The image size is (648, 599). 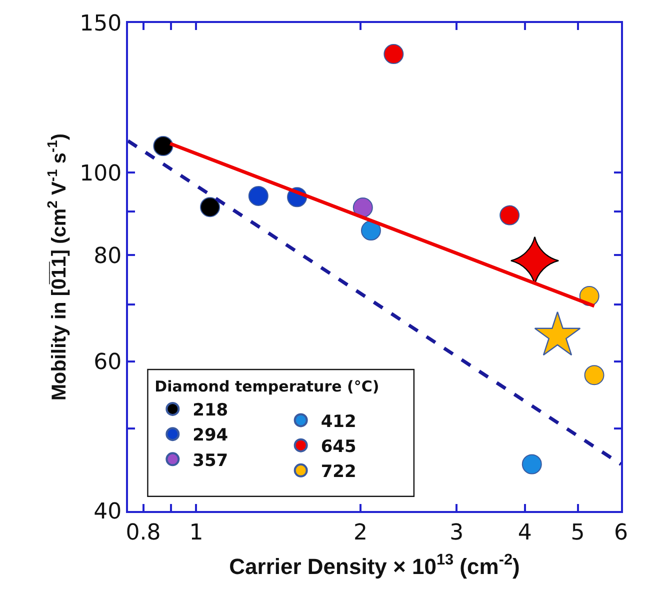 What do you see at coordinates (374, 565) in the screenshot?
I see `x-axis-title: Carrier Density × 10$^{13}$ (cm$^{-2}$)` at bounding box center [374, 565].